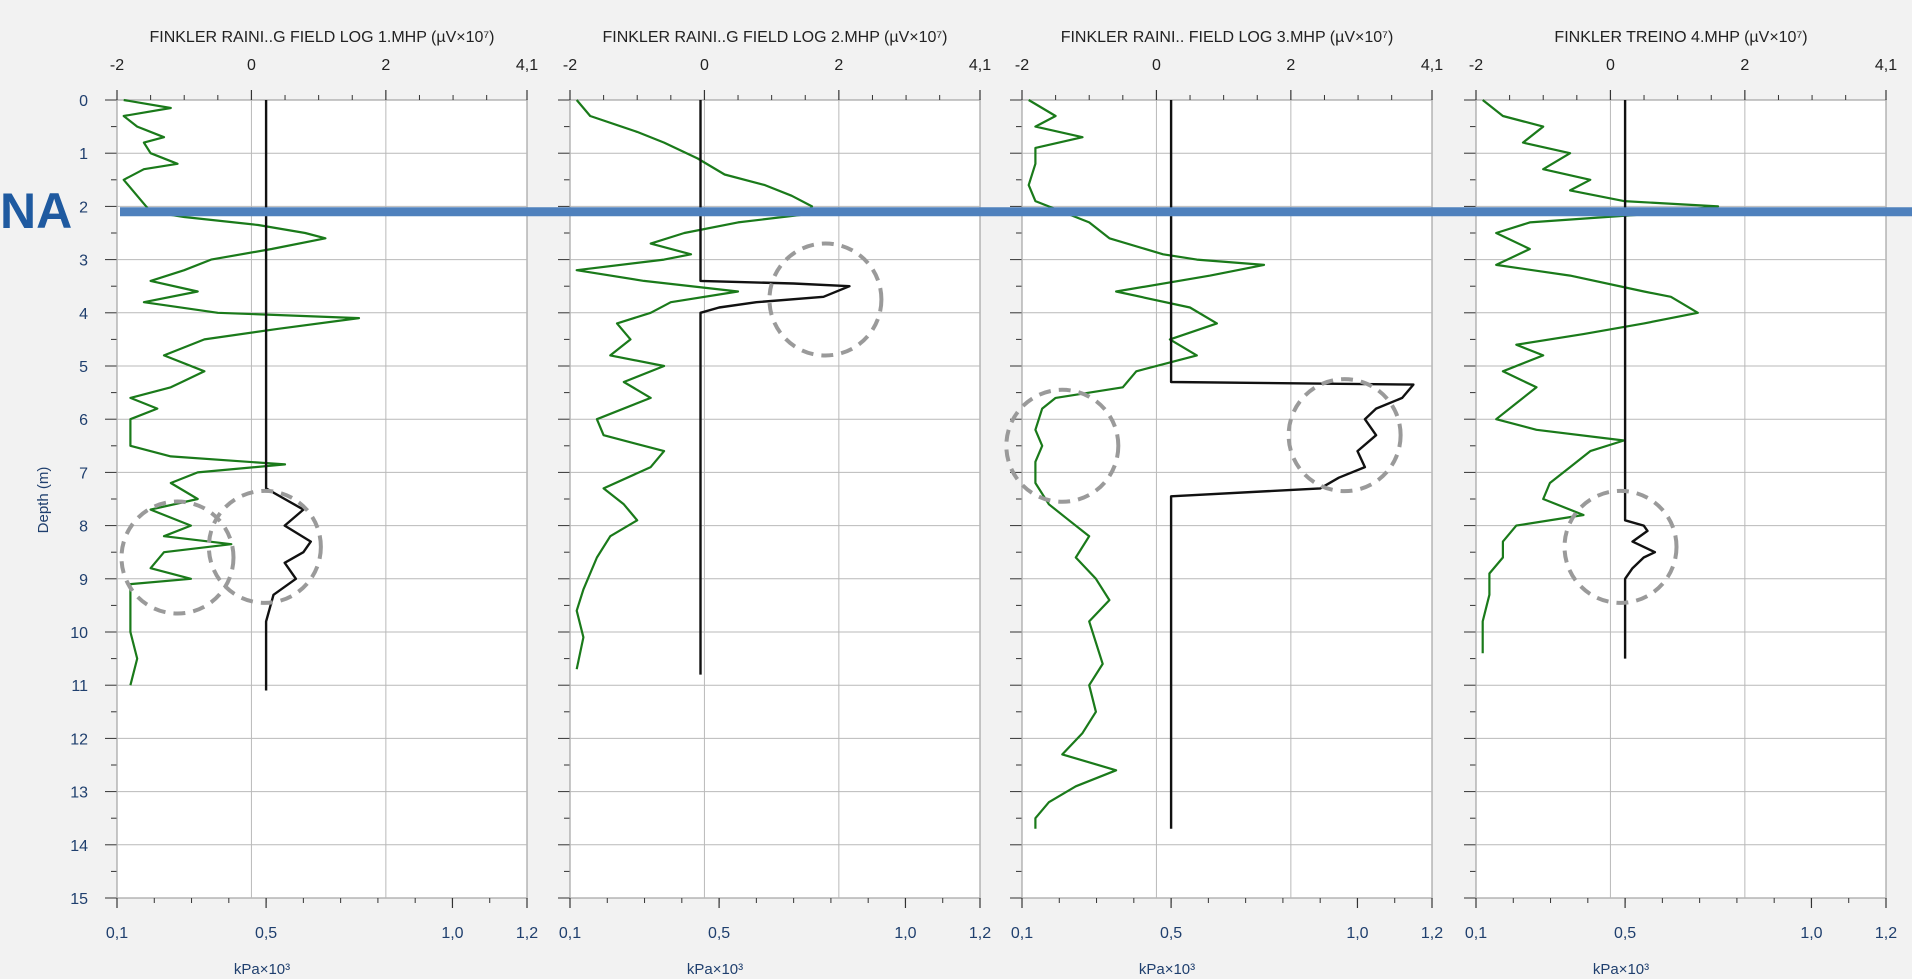  Describe the element at coordinates (79, 846) in the screenshot. I see `depth-tick-label: 14` at that location.